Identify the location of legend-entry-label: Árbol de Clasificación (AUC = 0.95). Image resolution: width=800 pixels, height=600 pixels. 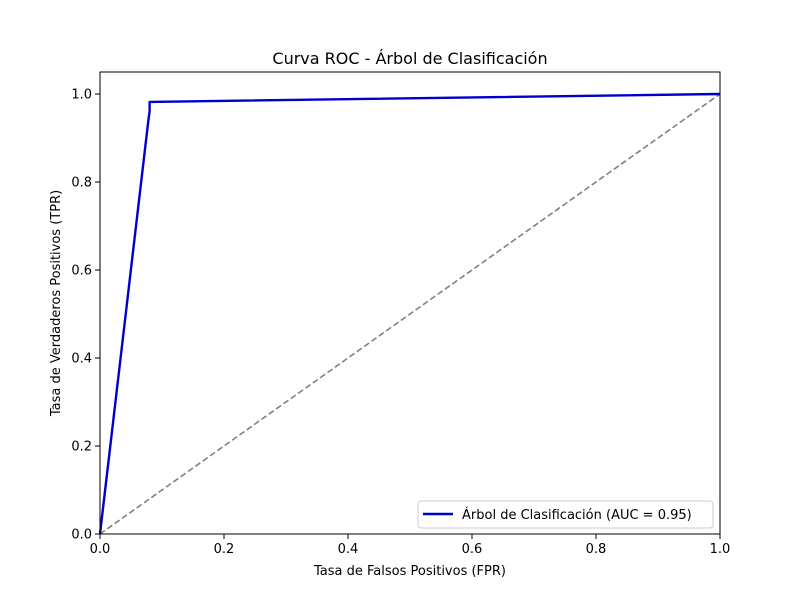
(577, 515).